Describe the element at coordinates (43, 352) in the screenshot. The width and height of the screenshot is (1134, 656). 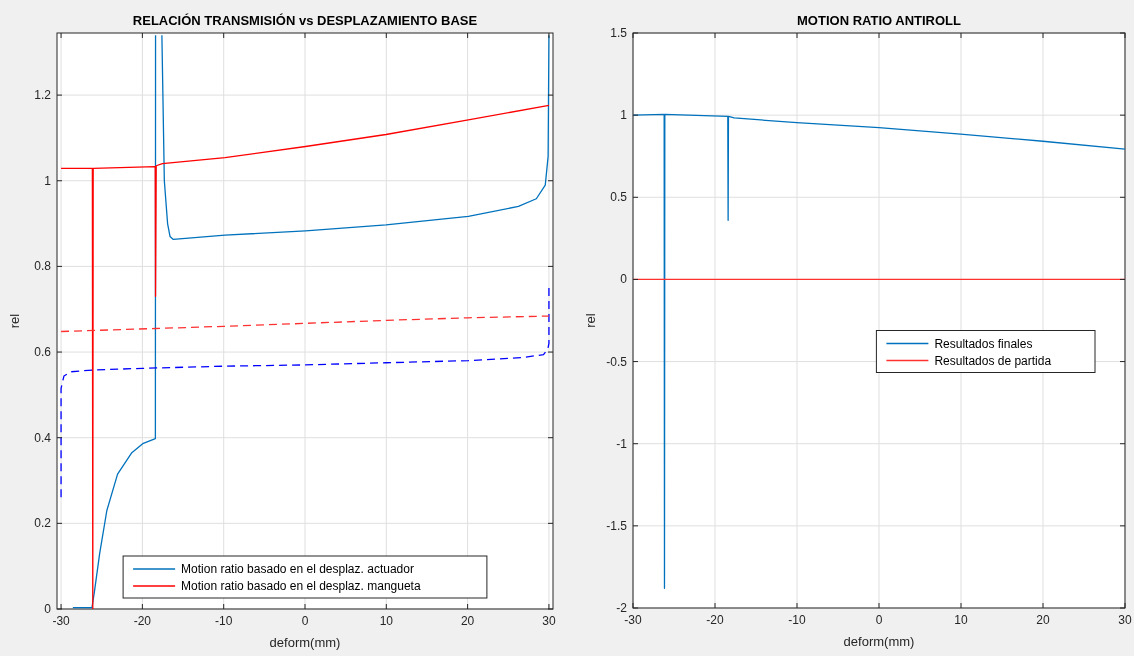
I see `y-tick-label: 0.6` at that location.